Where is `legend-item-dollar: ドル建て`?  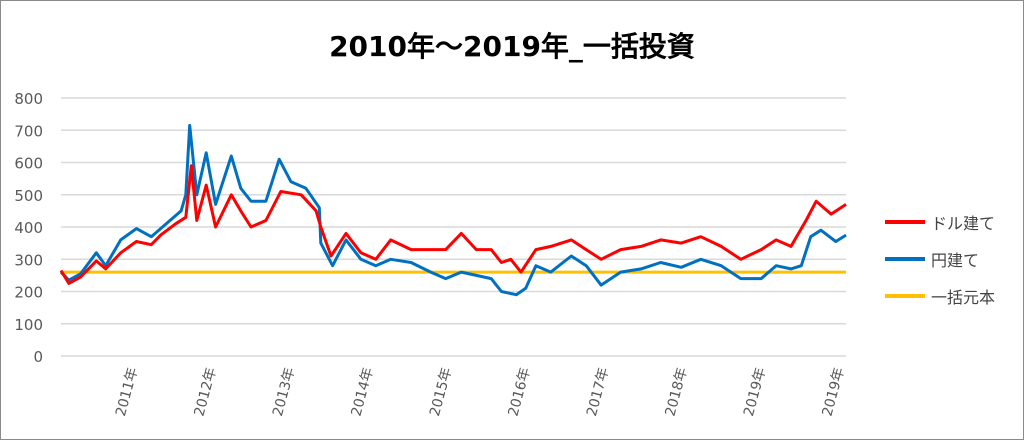
legend-item-dollar: ドル建て is located at coordinates (940, 222).